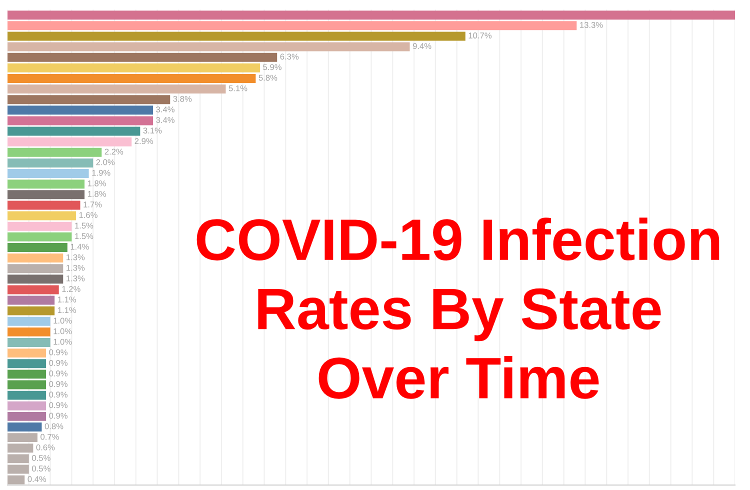  I want to click on data-label: 0.7%, so click(49, 437).